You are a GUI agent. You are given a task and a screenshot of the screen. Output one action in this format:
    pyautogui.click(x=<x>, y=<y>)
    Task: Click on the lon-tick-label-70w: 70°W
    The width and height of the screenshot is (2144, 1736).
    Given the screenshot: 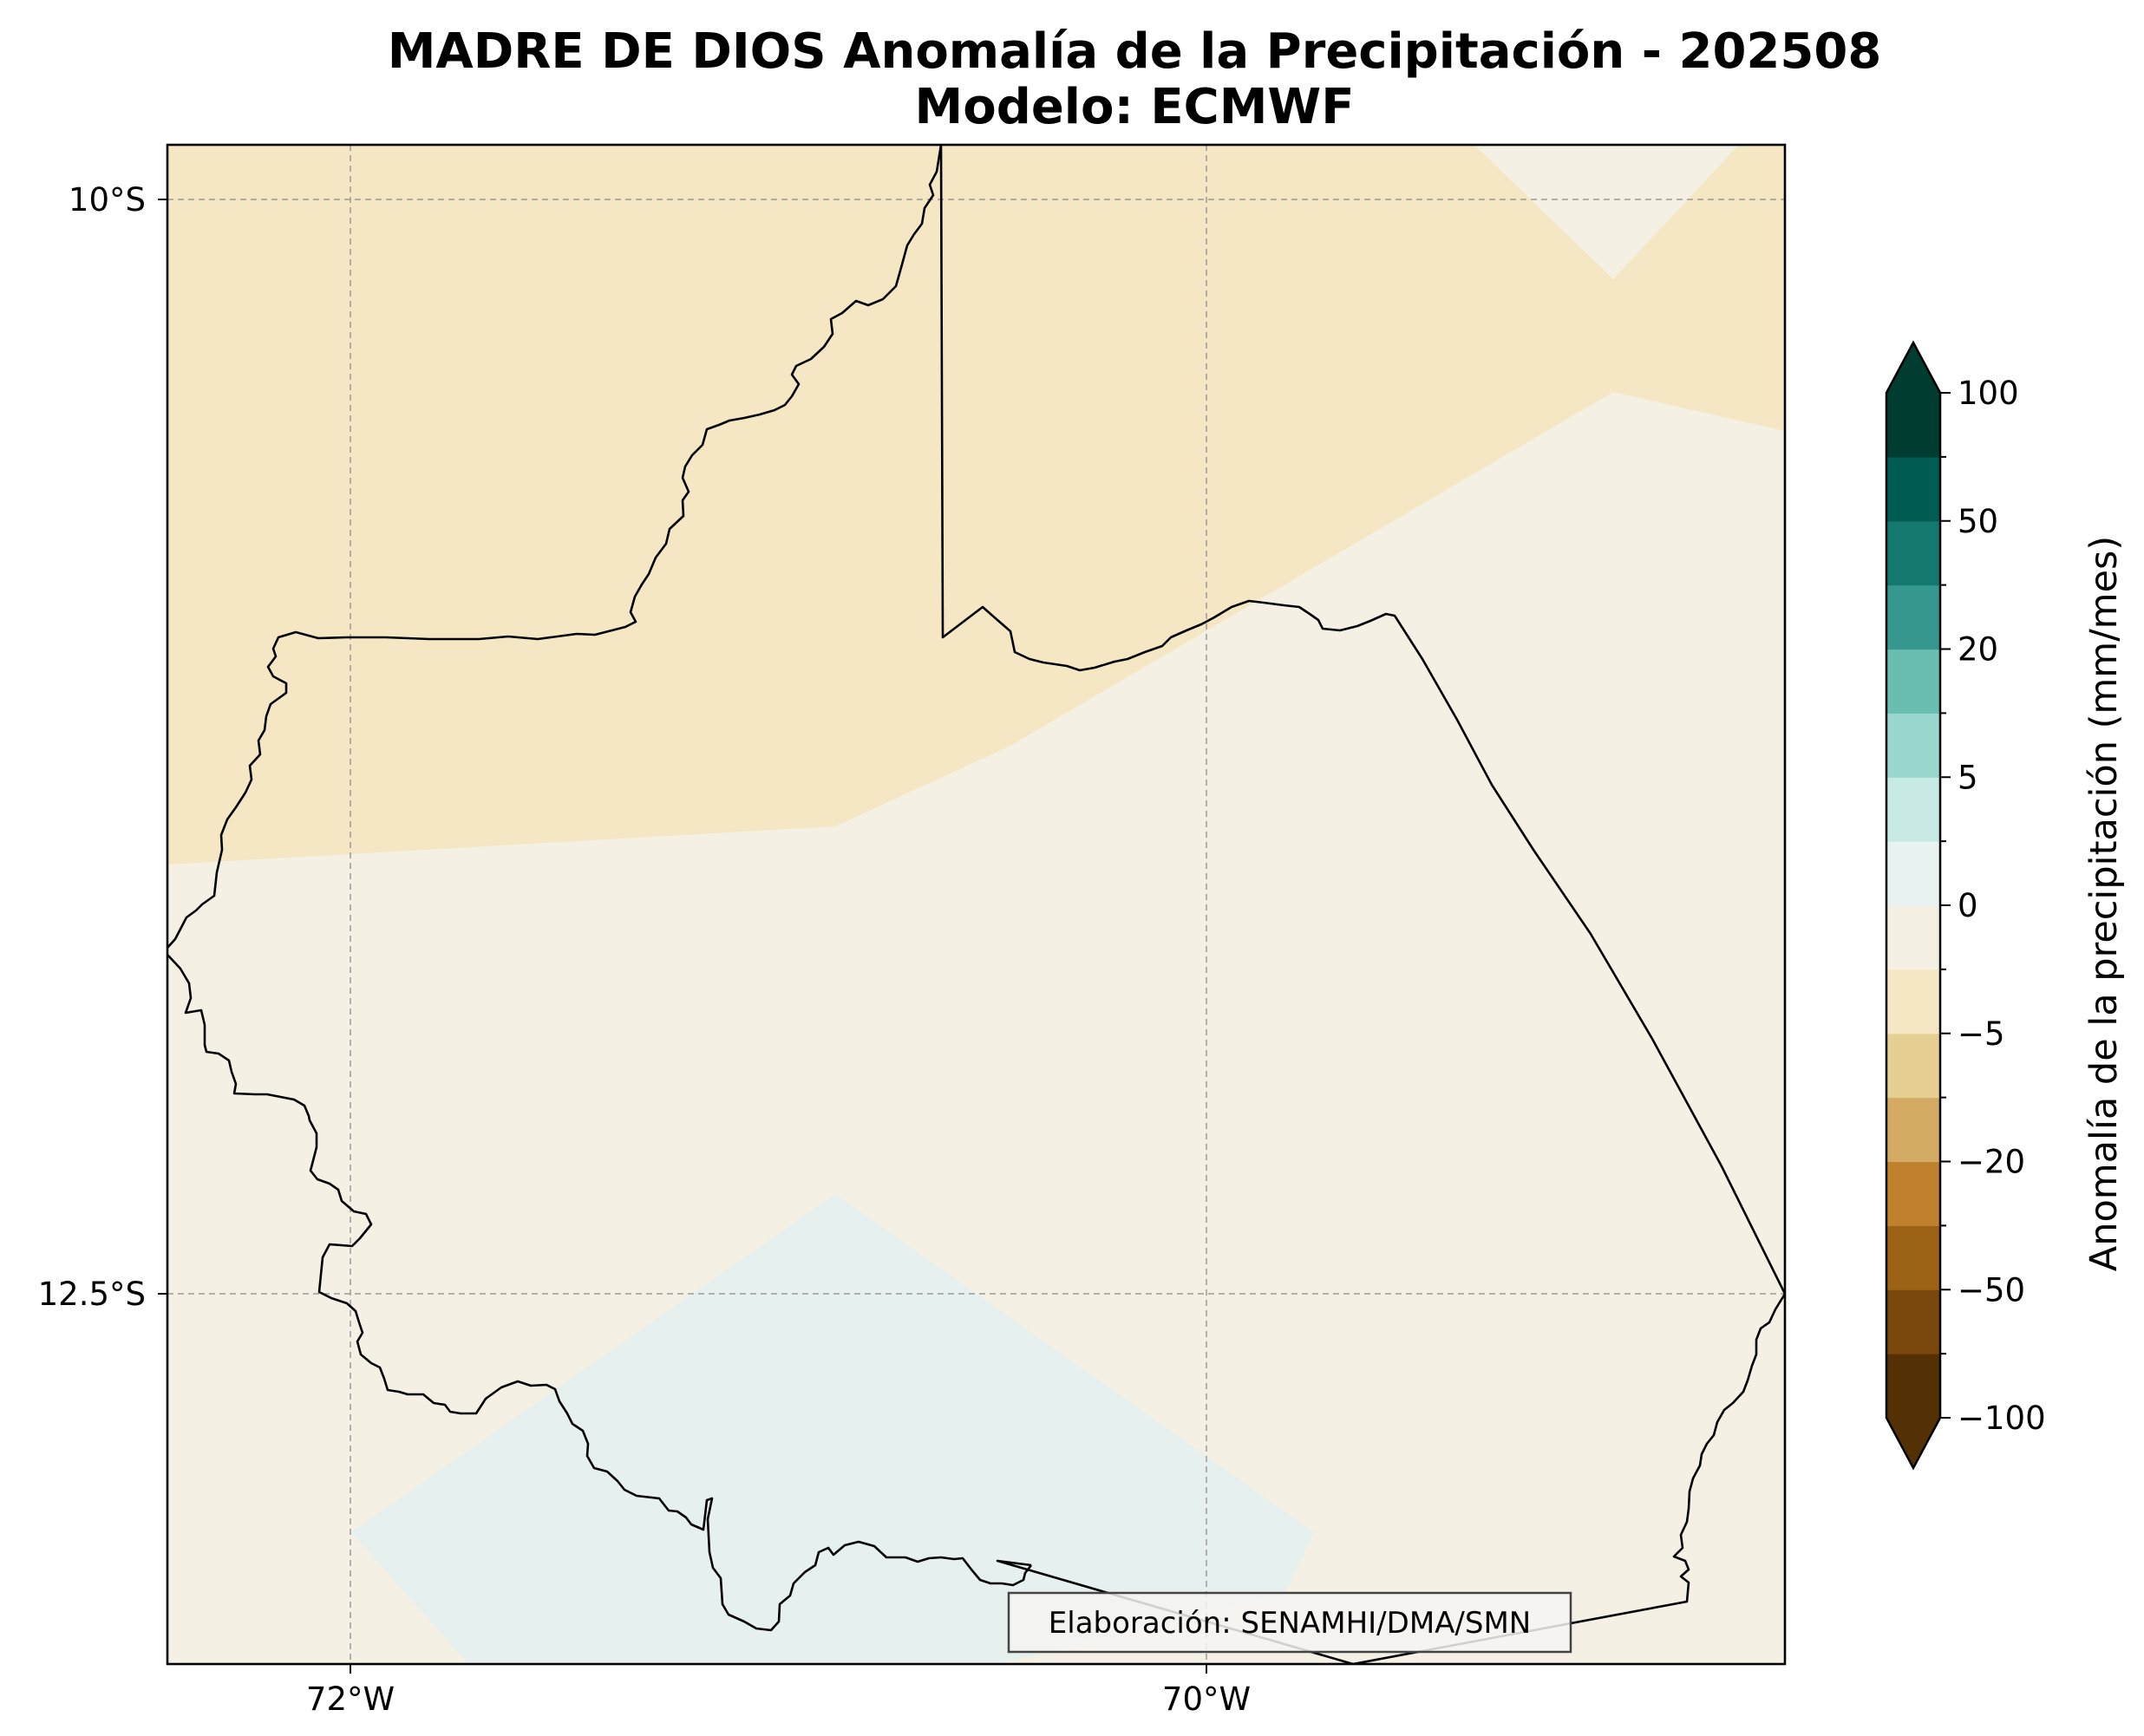 What is the action you would take?
    pyautogui.click(x=1206, y=1699)
    